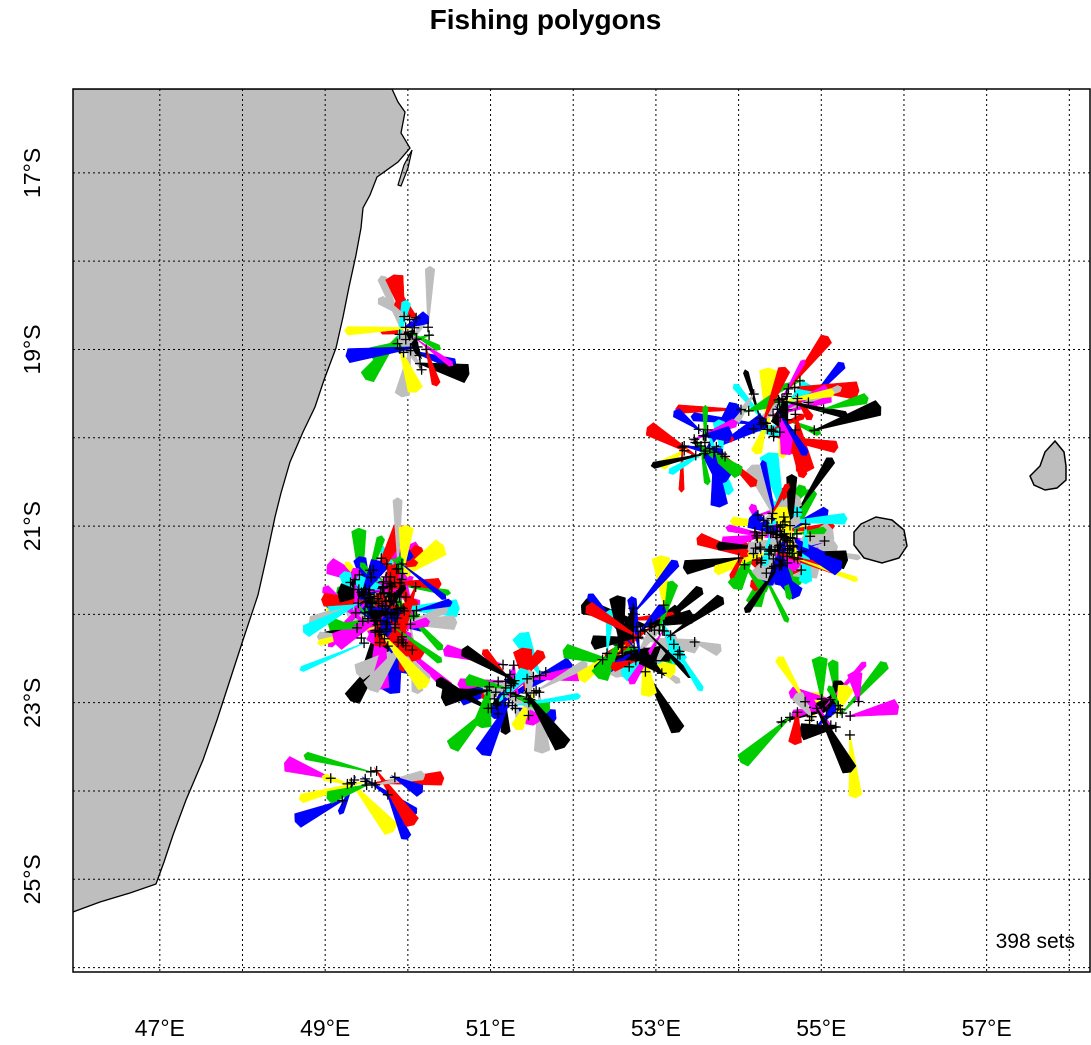  Describe the element at coordinates (32, 349) in the screenshot. I see `y-tick-label: 19°S` at that location.